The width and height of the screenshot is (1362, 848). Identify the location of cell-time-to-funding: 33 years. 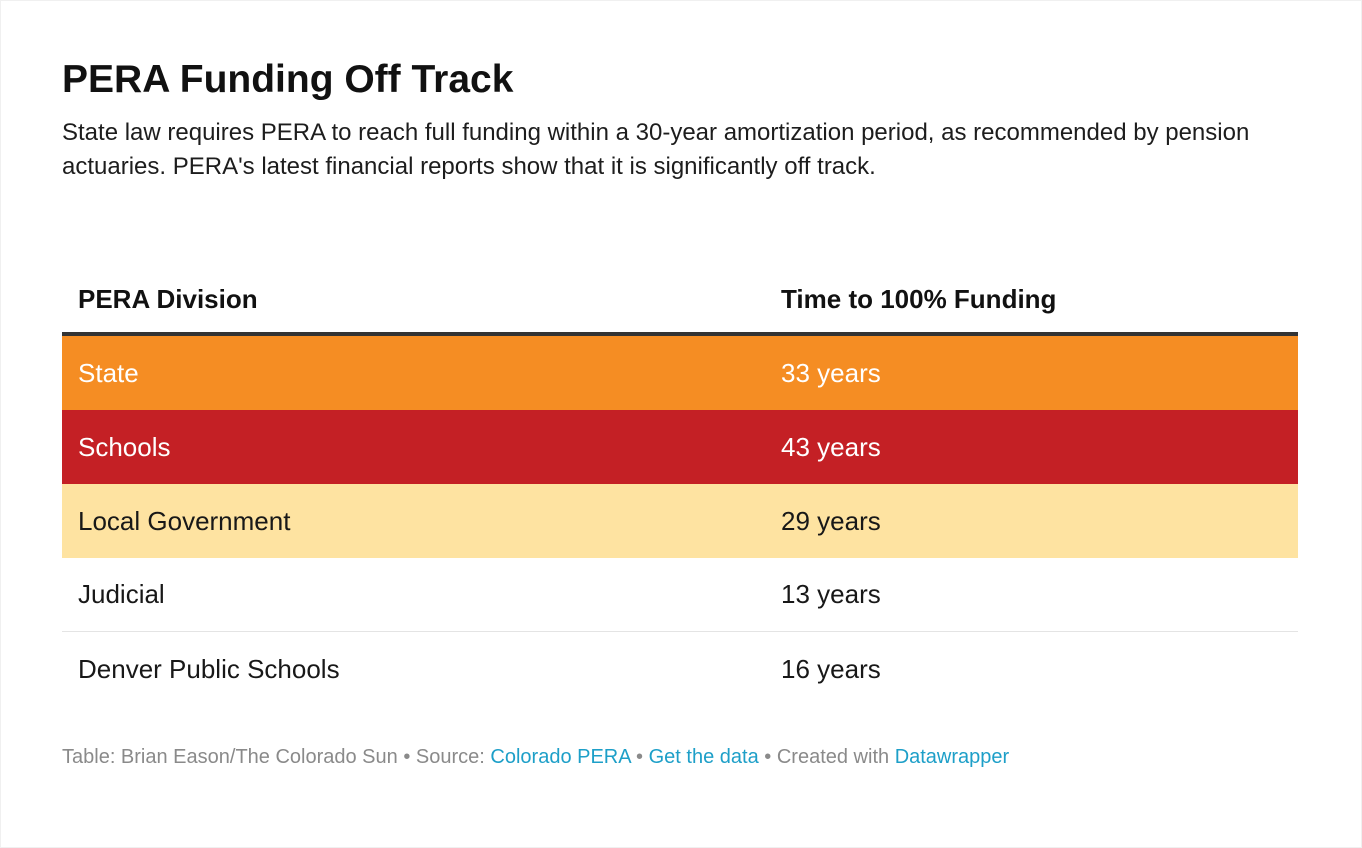
(831, 372).